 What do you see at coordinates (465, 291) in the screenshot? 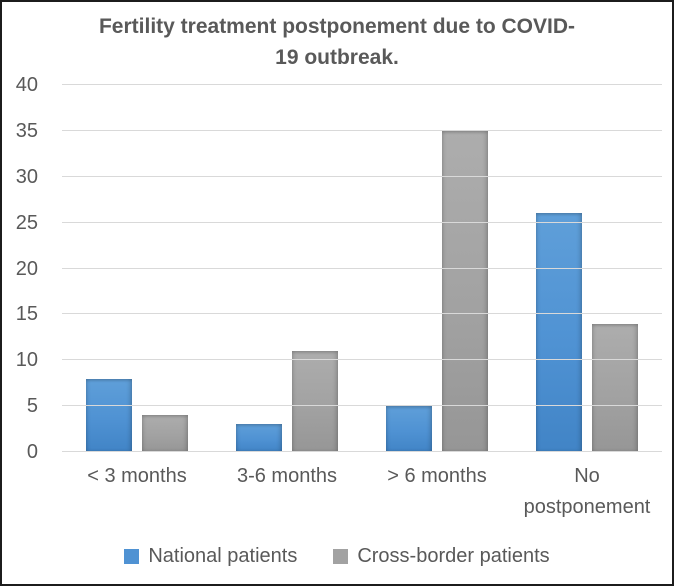
I see `bar-cross-border-patients-6-months` at bounding box center [465, 291].